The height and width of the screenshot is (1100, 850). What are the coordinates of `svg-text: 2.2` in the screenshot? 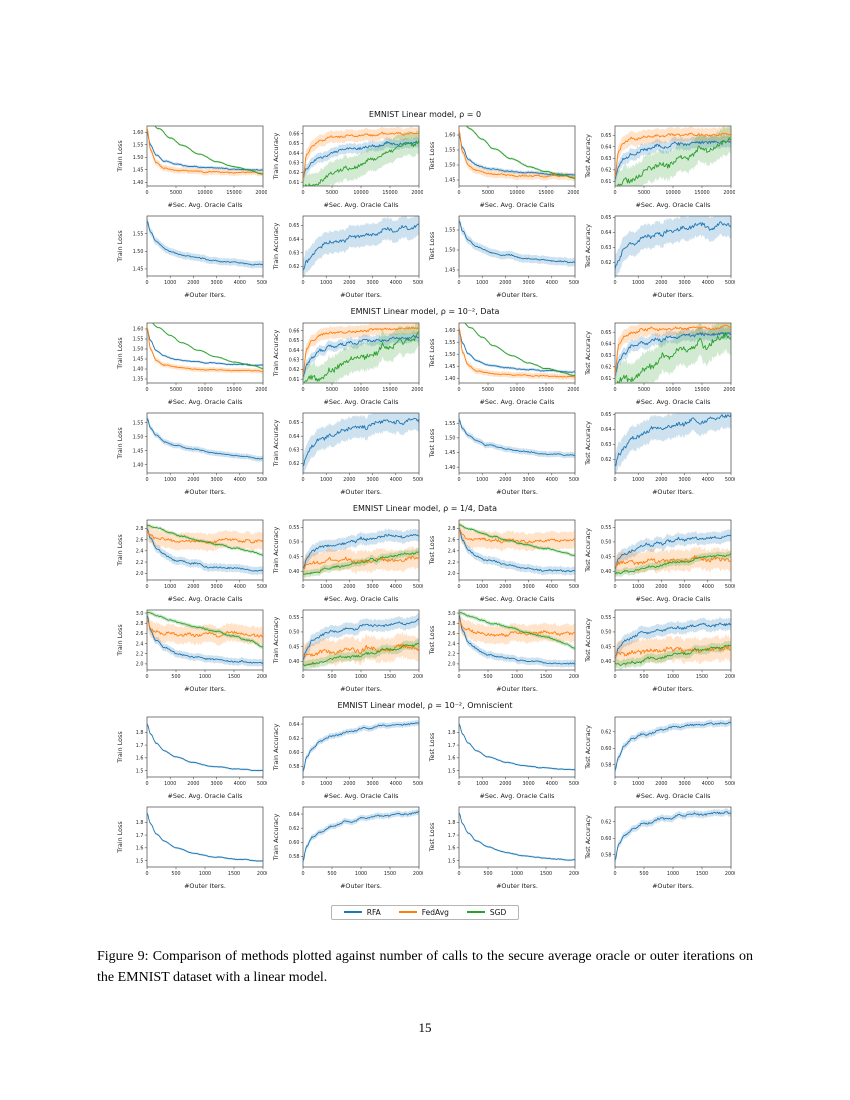 It's located at (140, 654).